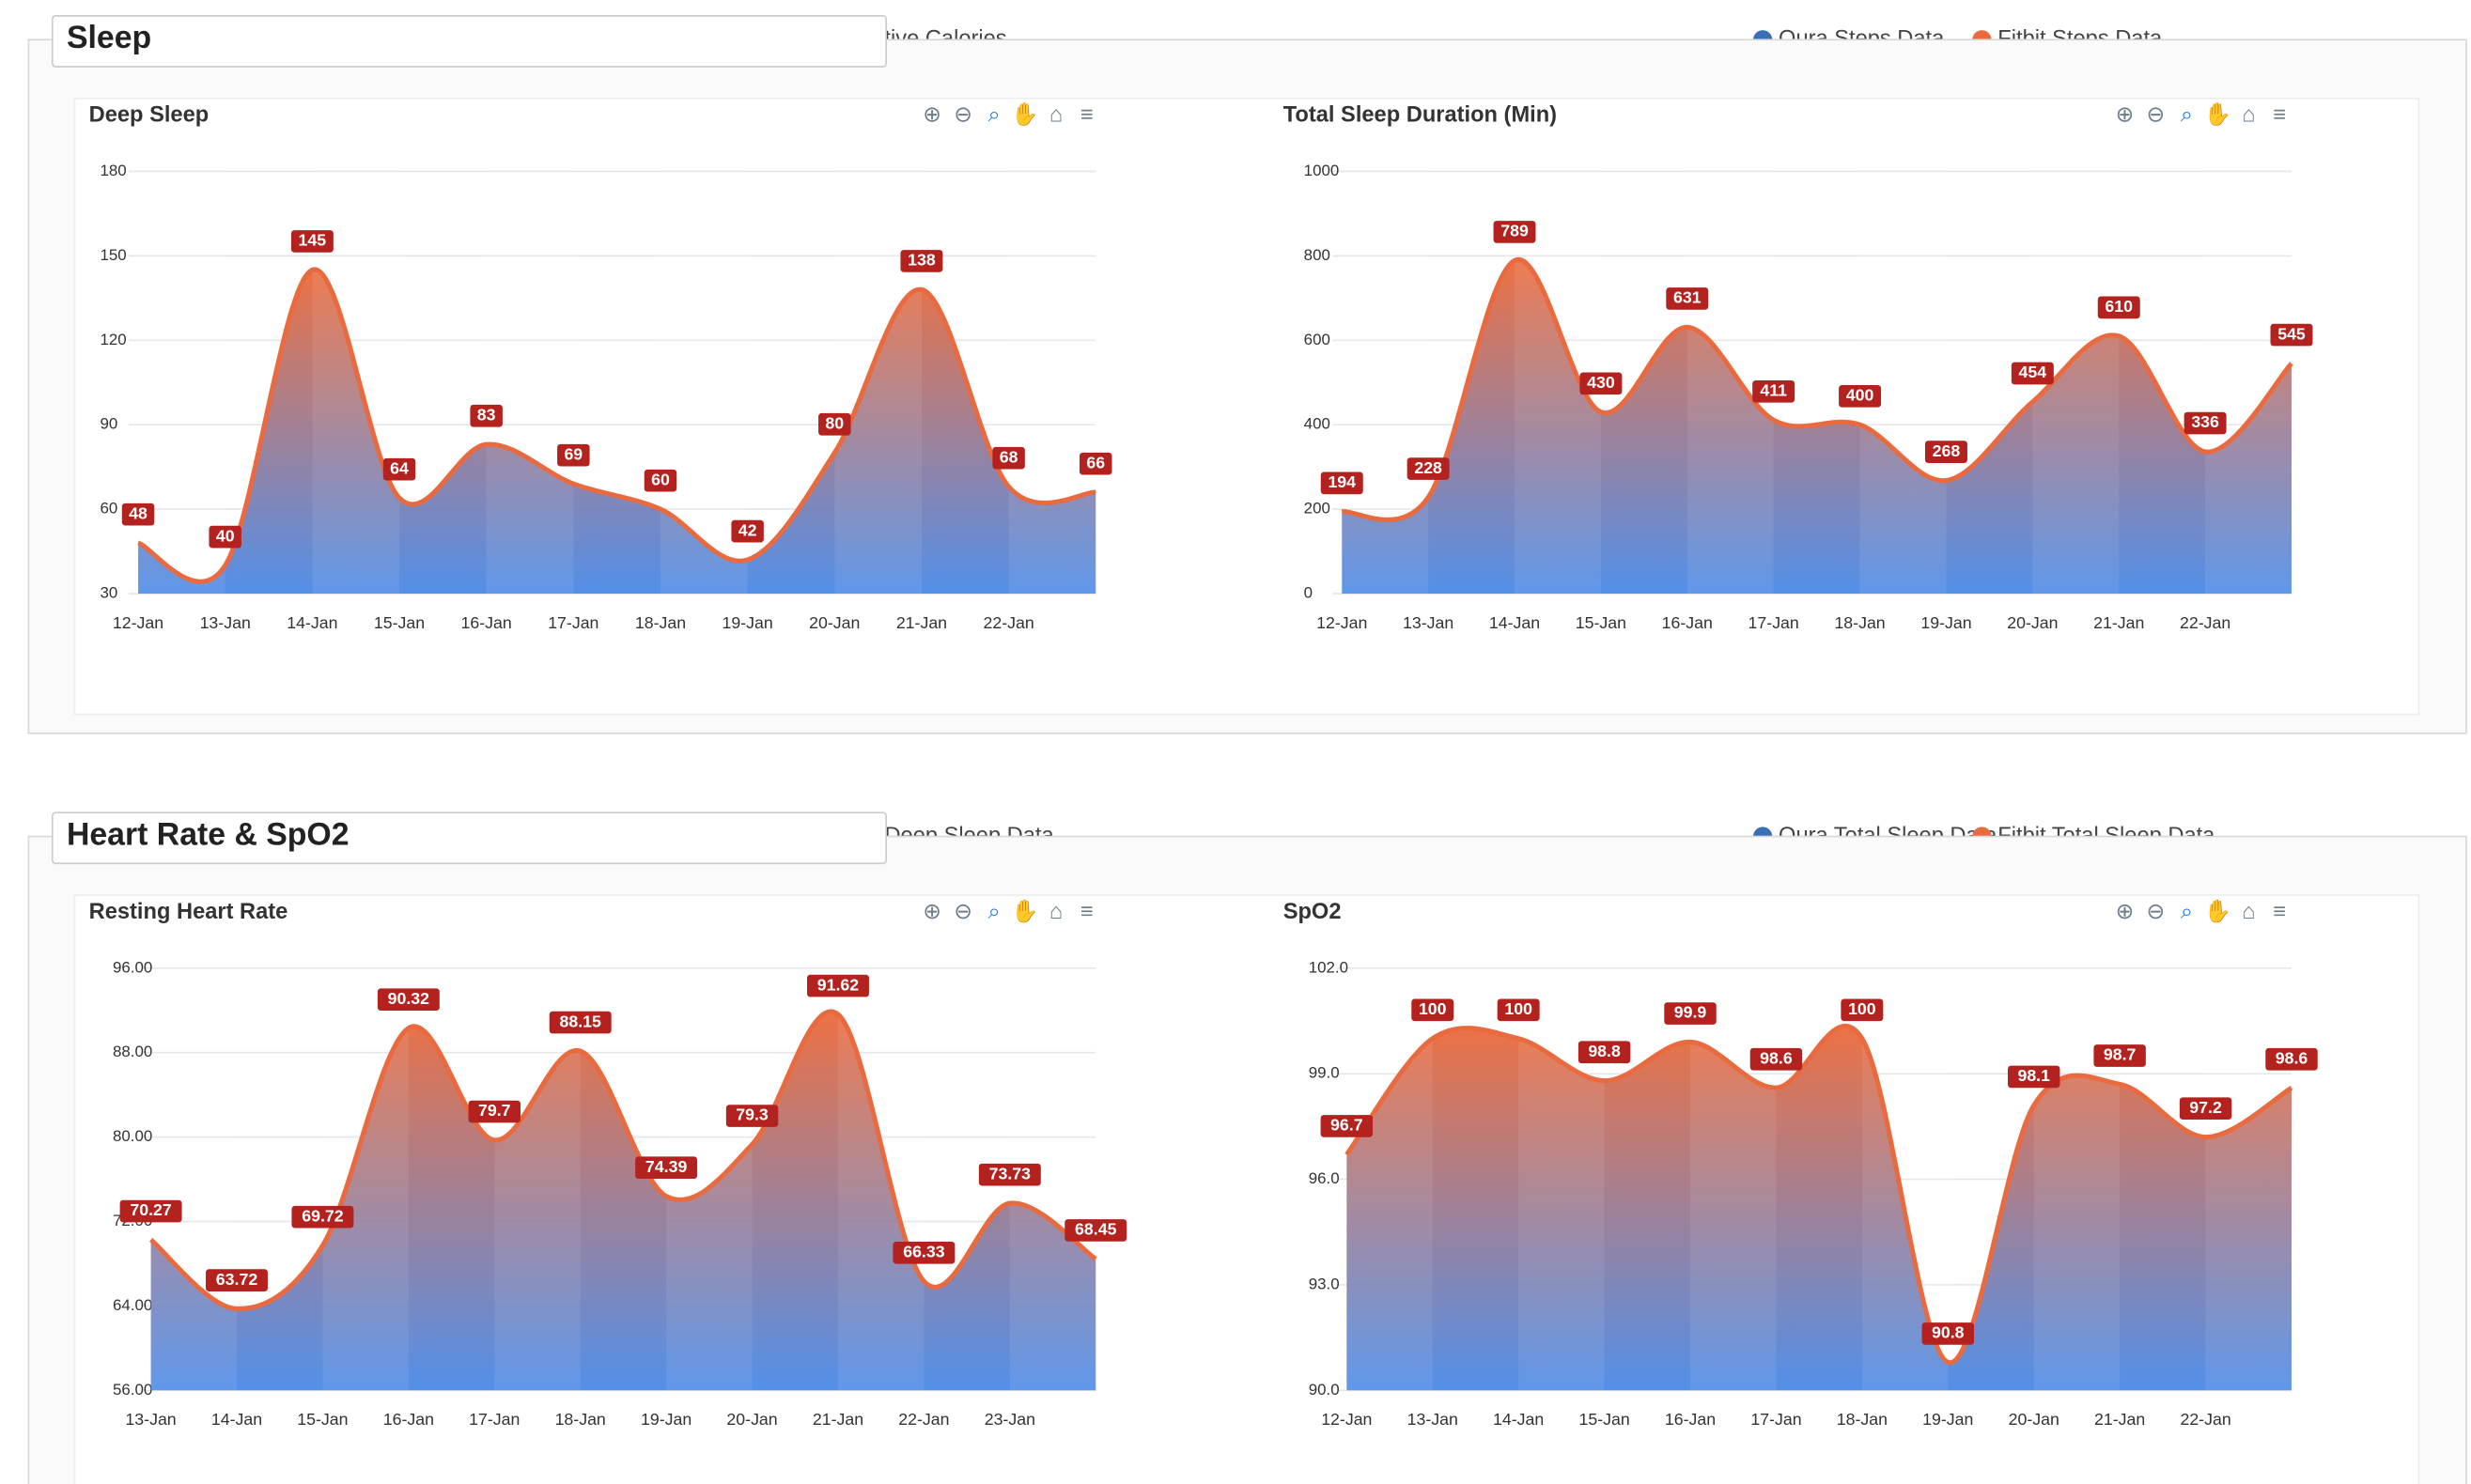  I want to click on value-label: 228, so click(1428, 467).